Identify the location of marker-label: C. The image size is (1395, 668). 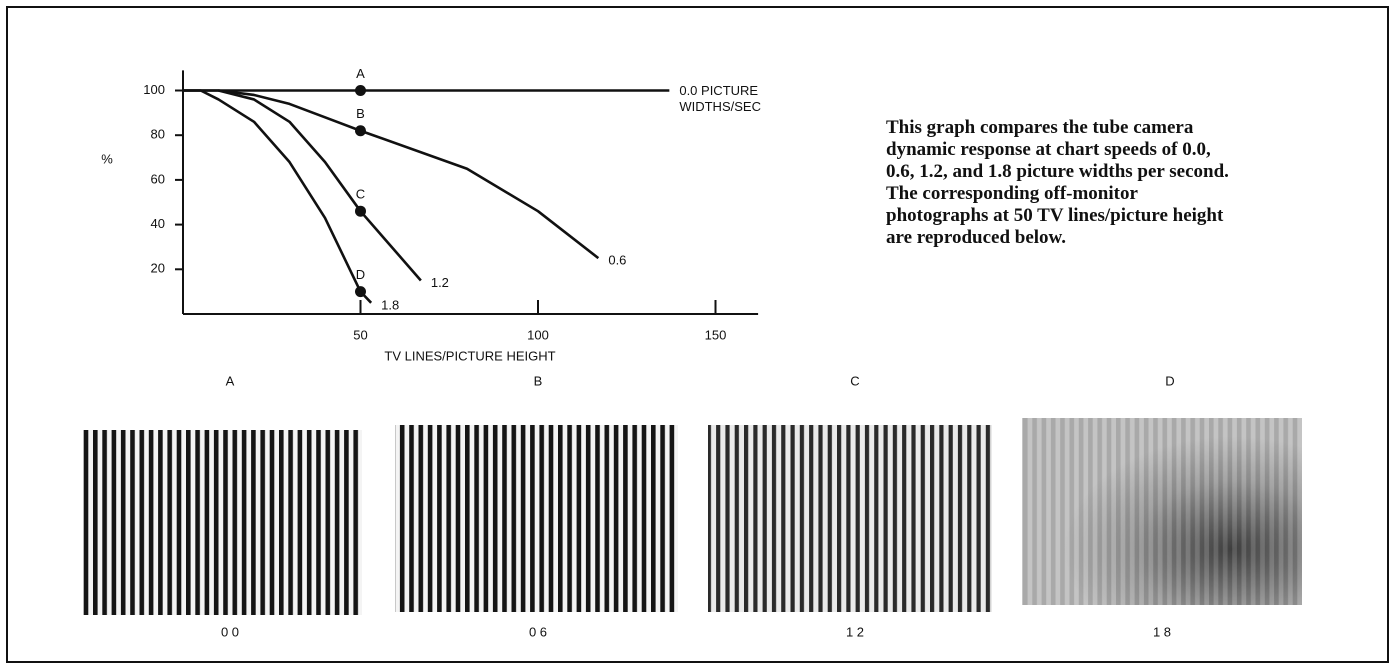
(360, 194).